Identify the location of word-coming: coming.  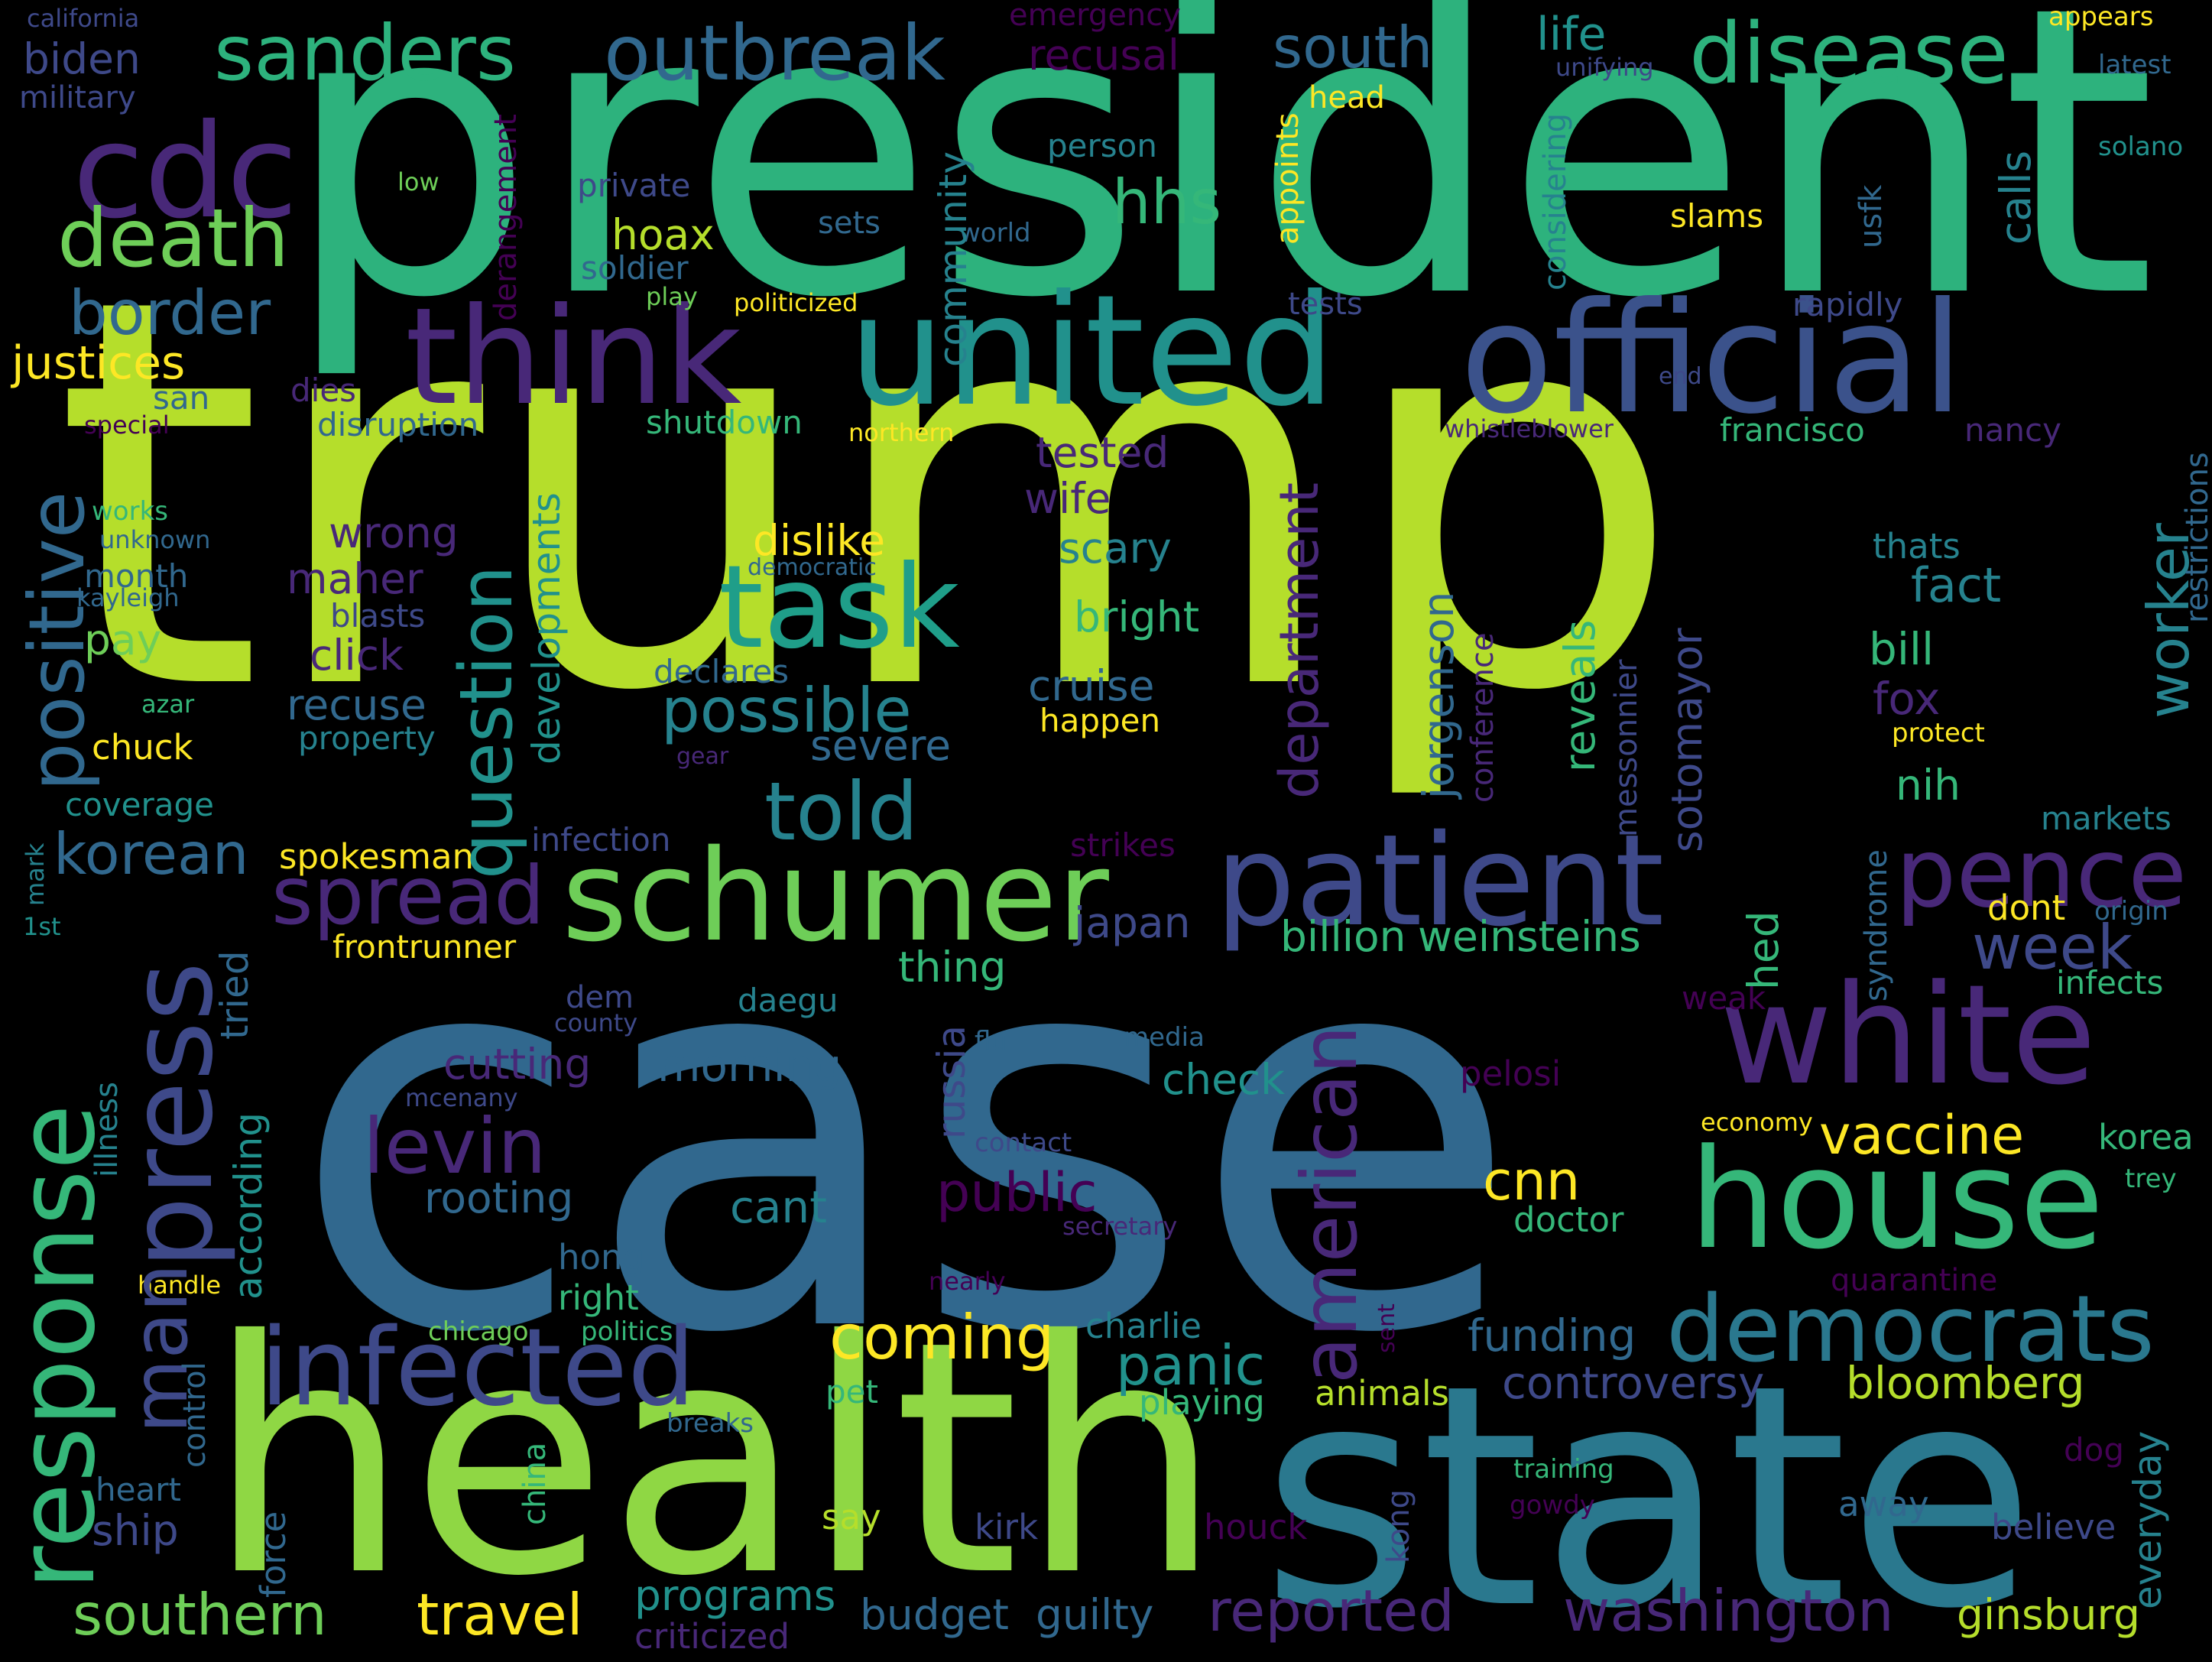
(942, 1337).